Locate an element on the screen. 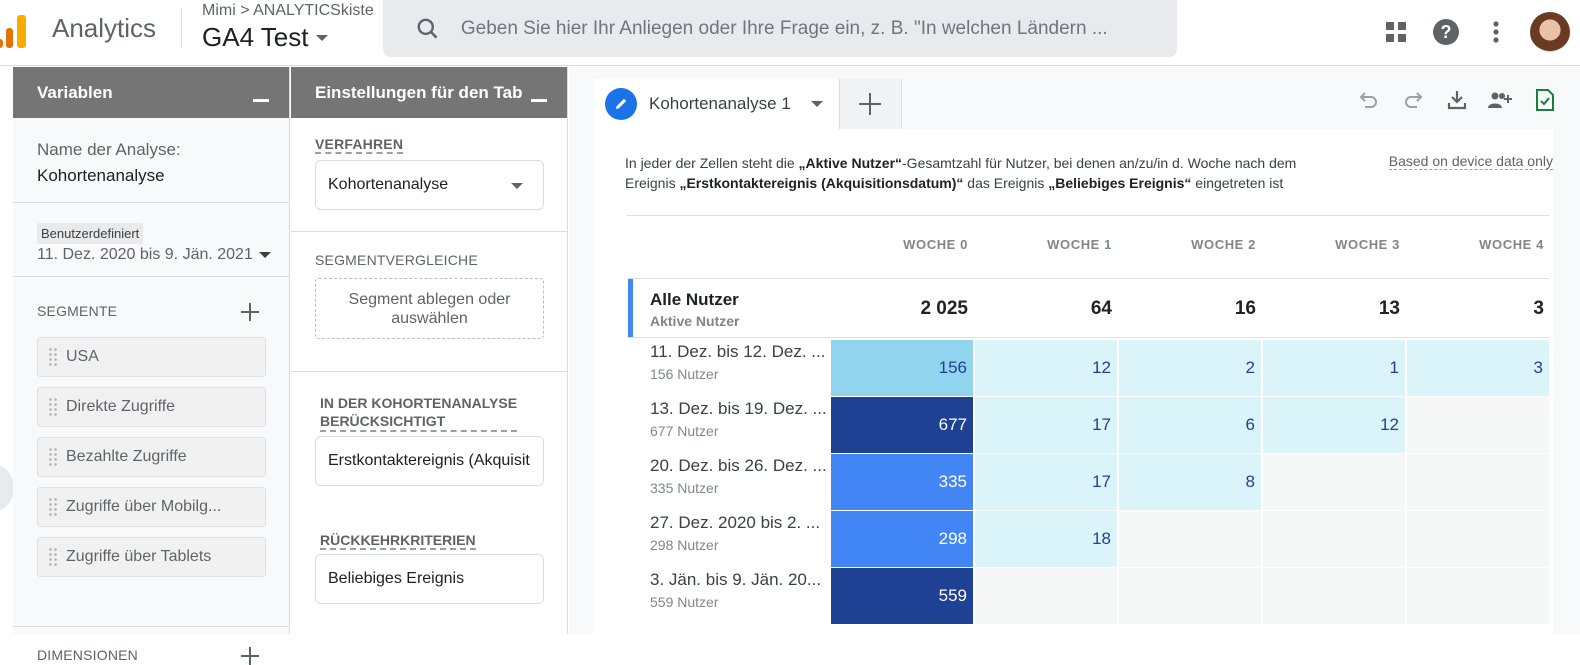  segment-item: Direkte Zugriffe is located at coordinates (151, 407).